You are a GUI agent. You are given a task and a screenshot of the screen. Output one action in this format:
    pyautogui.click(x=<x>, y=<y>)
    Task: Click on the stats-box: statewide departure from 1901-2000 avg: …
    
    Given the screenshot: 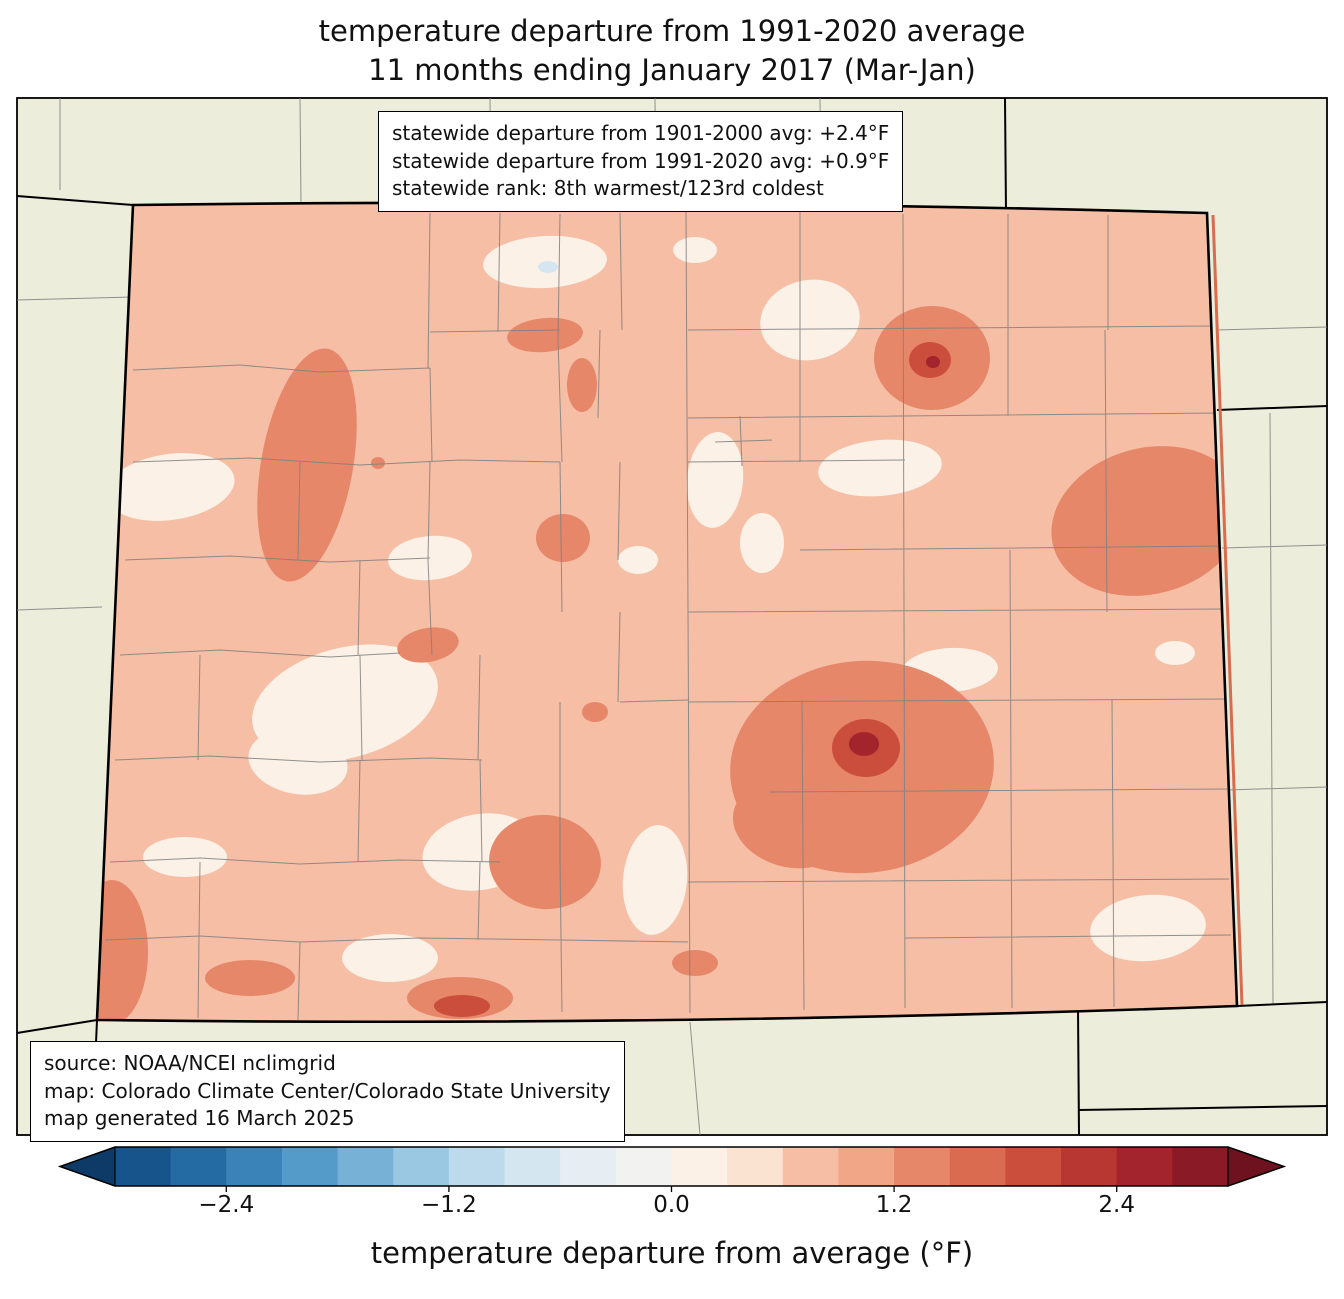 What is the action you would take?
    pyautogui.click(x=641, y=161)
    